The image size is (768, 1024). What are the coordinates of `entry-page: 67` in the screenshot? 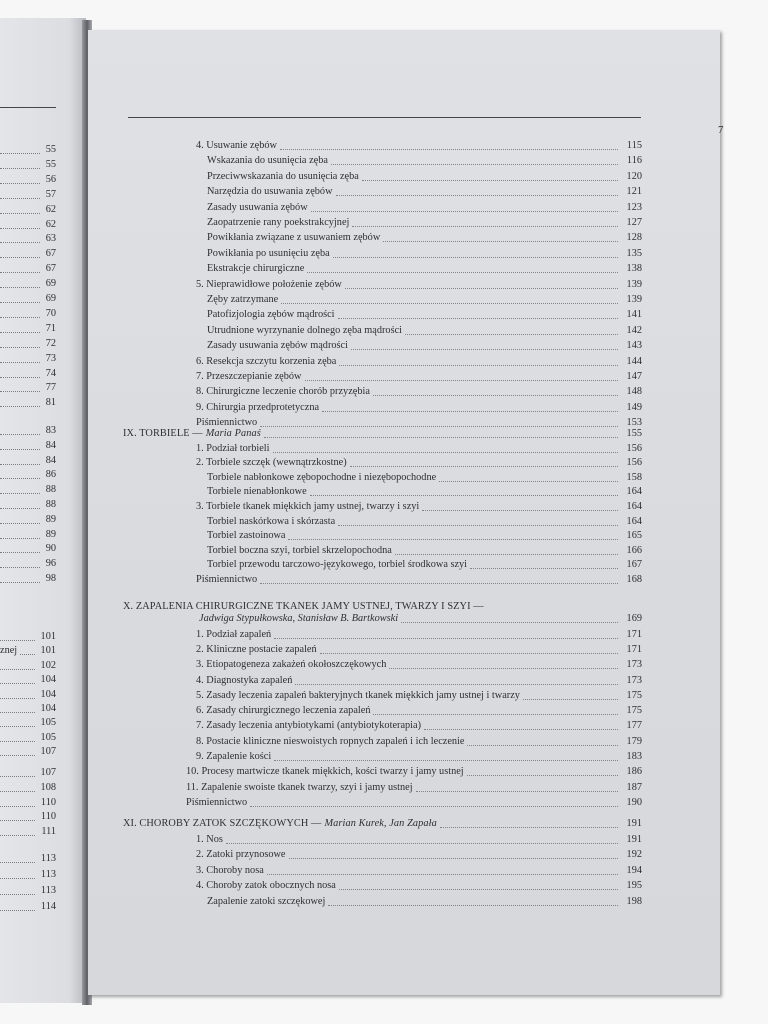 It's located at (50, 269).